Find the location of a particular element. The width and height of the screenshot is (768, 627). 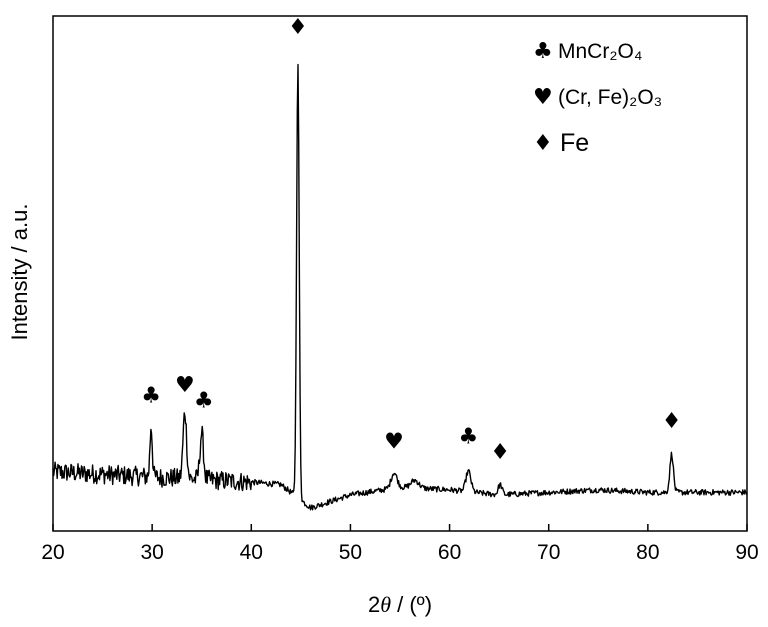

legend-marker-1: ♥ is located at coordinates (543, 97).